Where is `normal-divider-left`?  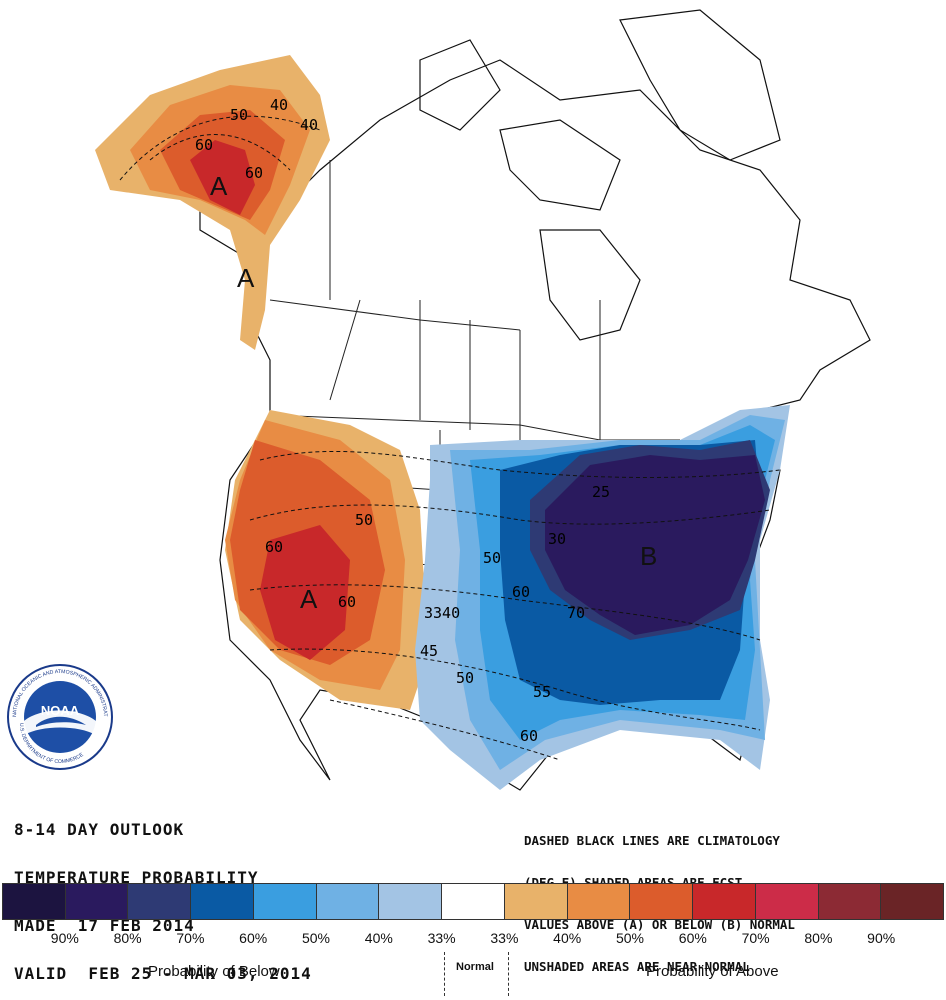
normal-divider-left is located at coordinates (444, 974).